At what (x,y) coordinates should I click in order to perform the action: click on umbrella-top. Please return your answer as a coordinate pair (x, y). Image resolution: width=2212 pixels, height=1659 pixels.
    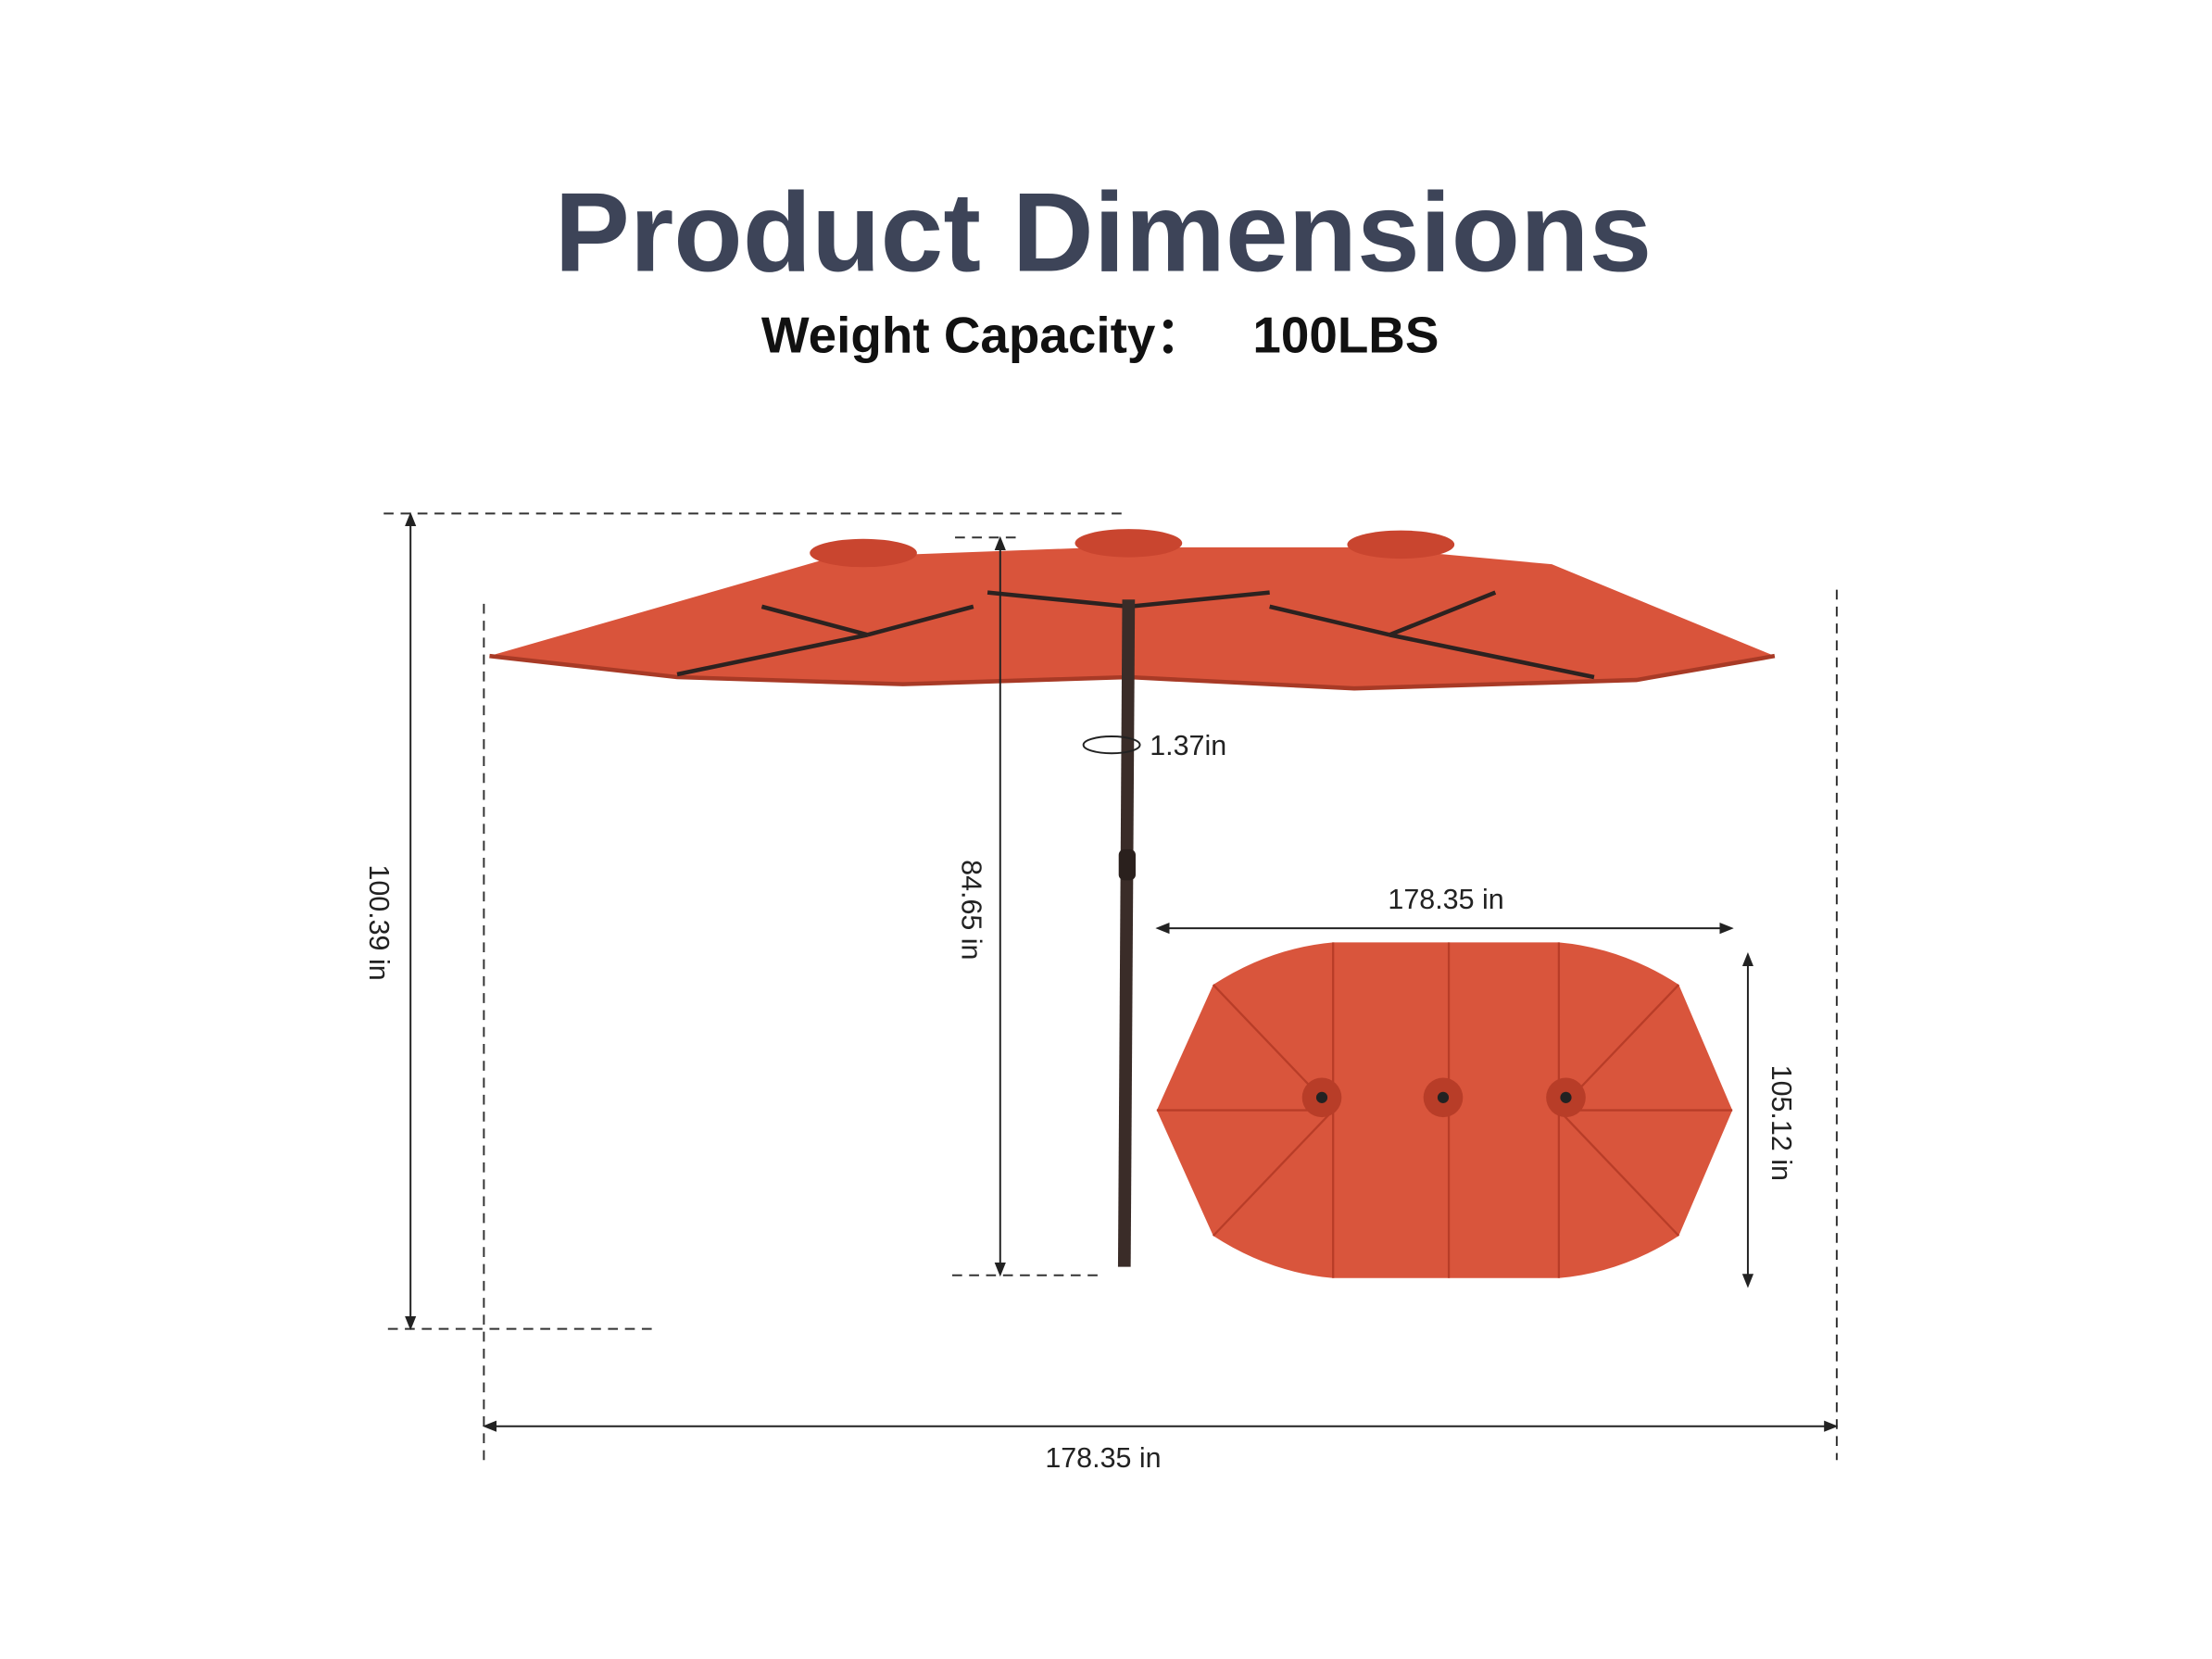
    Looking at the image, I should click on (1445, 1110).